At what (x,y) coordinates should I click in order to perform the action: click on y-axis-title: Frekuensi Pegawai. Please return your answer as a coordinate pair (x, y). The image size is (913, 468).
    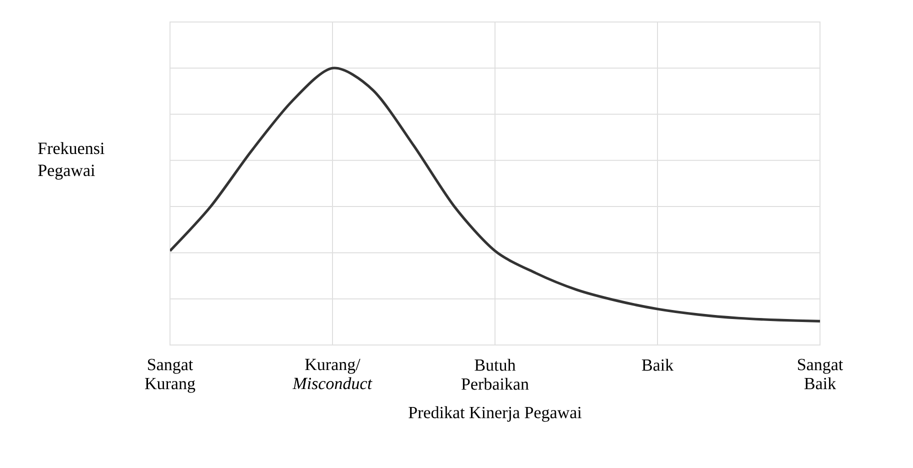
    Looking at the image, I should click on (71, 161).